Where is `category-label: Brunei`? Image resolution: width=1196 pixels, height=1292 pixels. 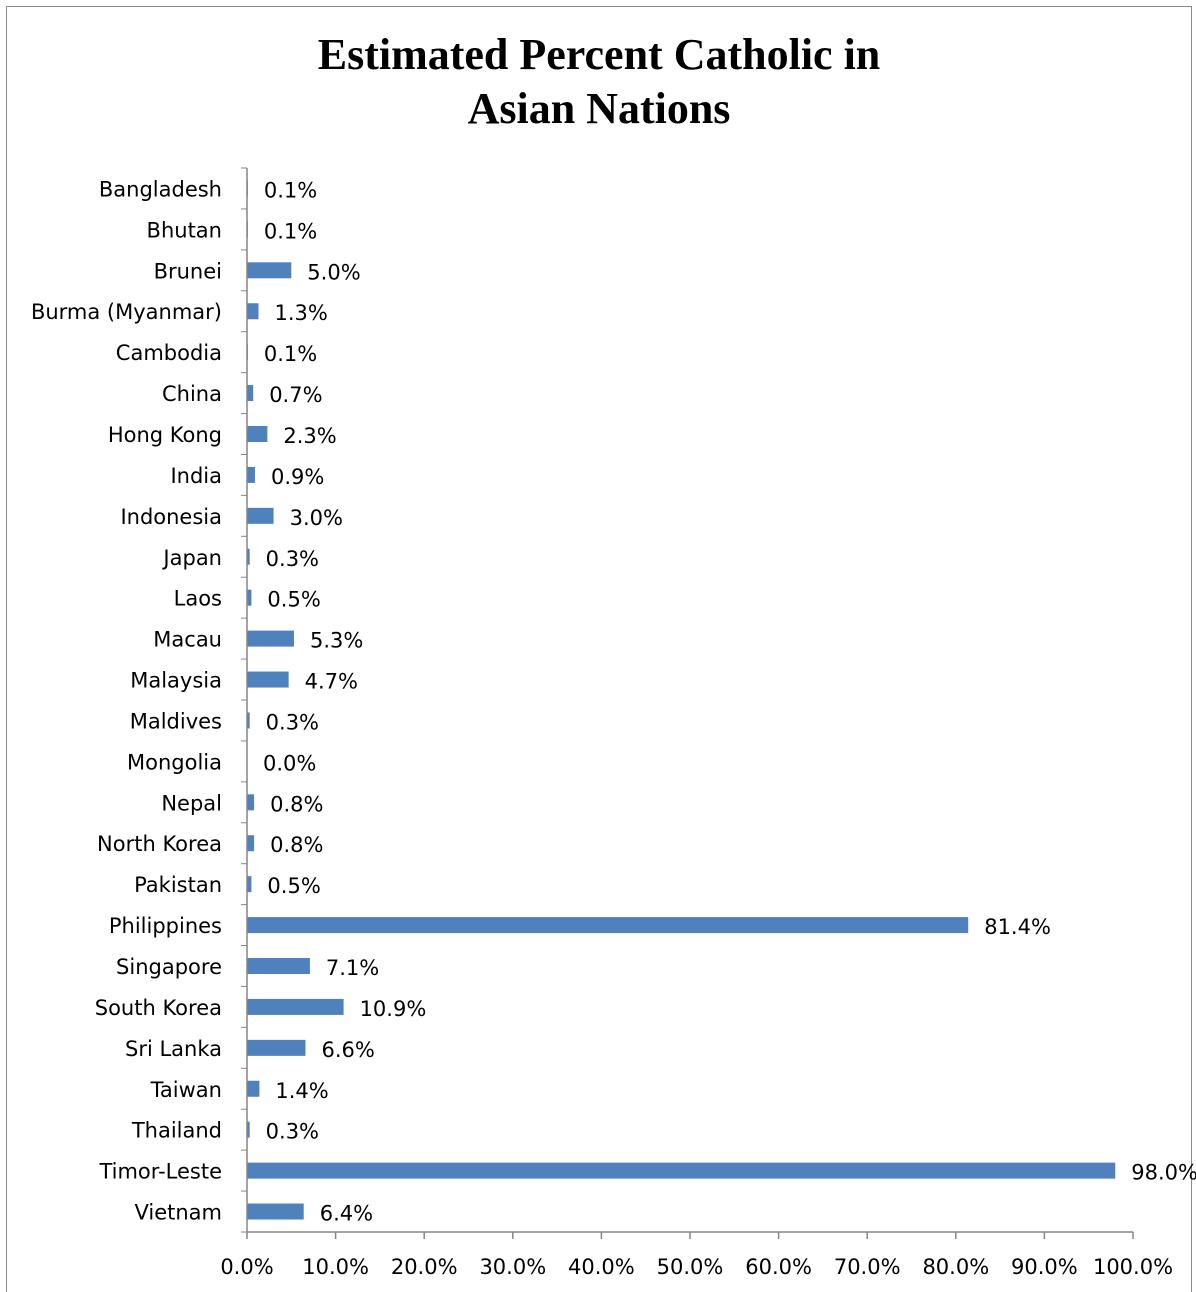
category-label: Brunei is located at coordinates (188, 271).